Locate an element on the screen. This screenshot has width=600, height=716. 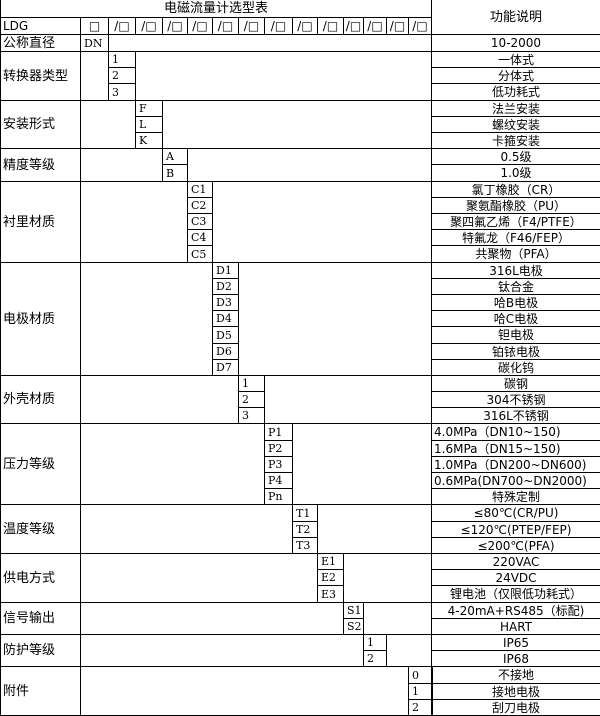
nominal-label: 公称直径 is located at coordinates (41, 43).